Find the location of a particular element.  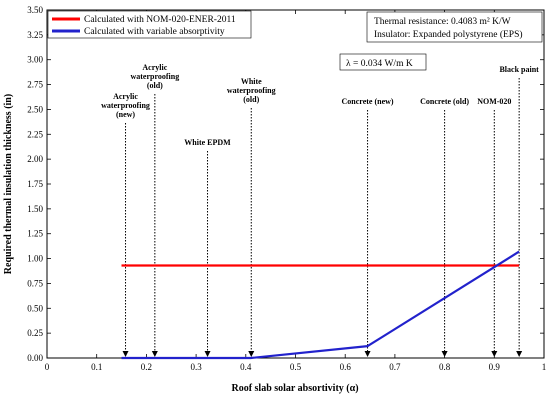

y-tick-label: 1.00 is located at coordinates (35, 259).